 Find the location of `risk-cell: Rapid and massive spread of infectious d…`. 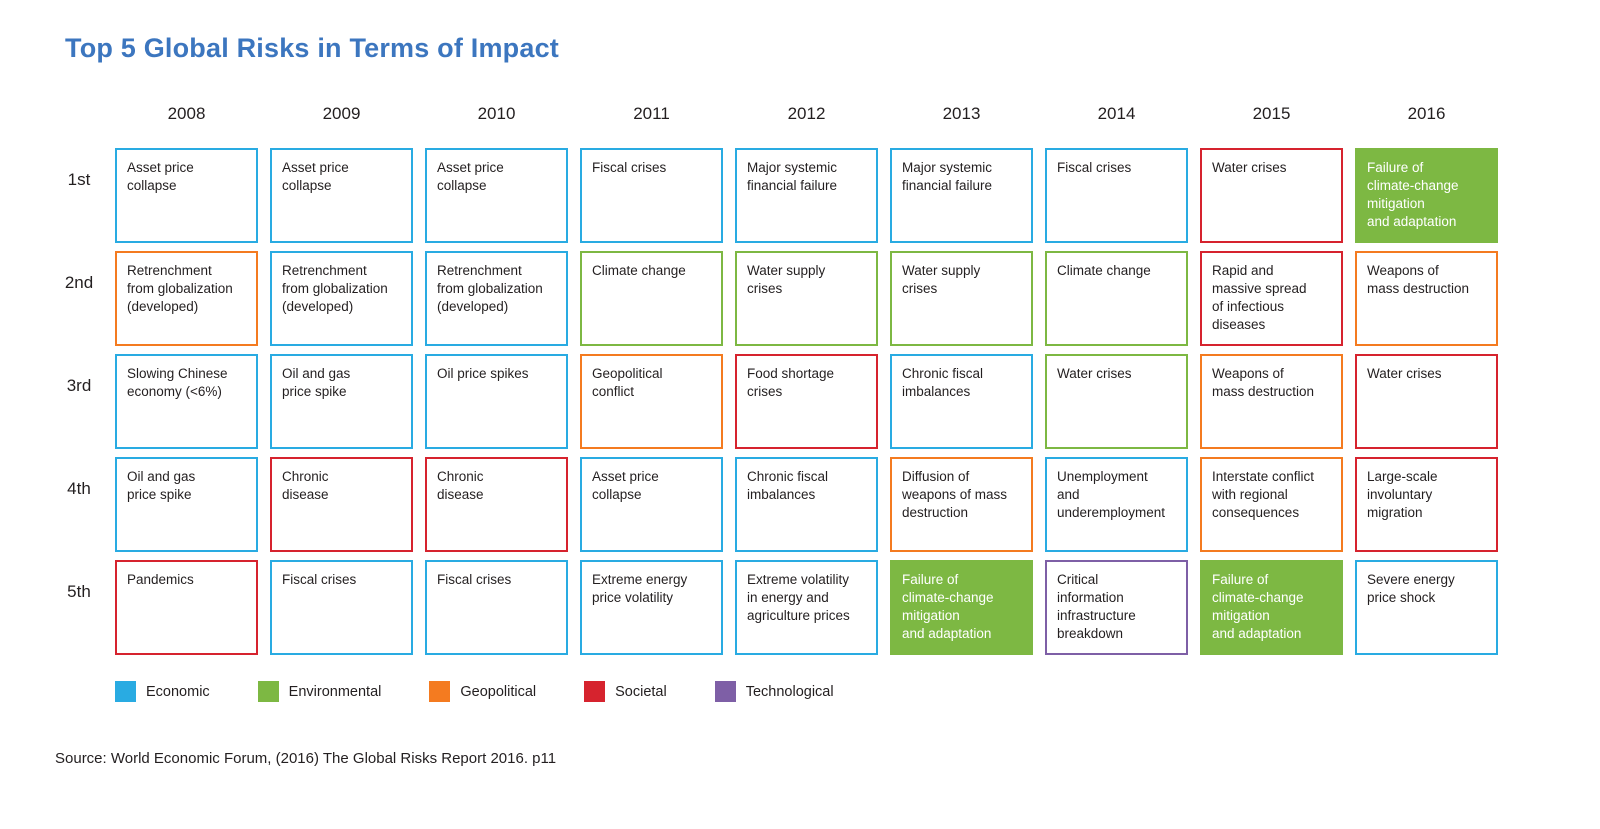

risk-cell: Rapid and massive spread of infectious d… is located at coordinates (1271, 298).